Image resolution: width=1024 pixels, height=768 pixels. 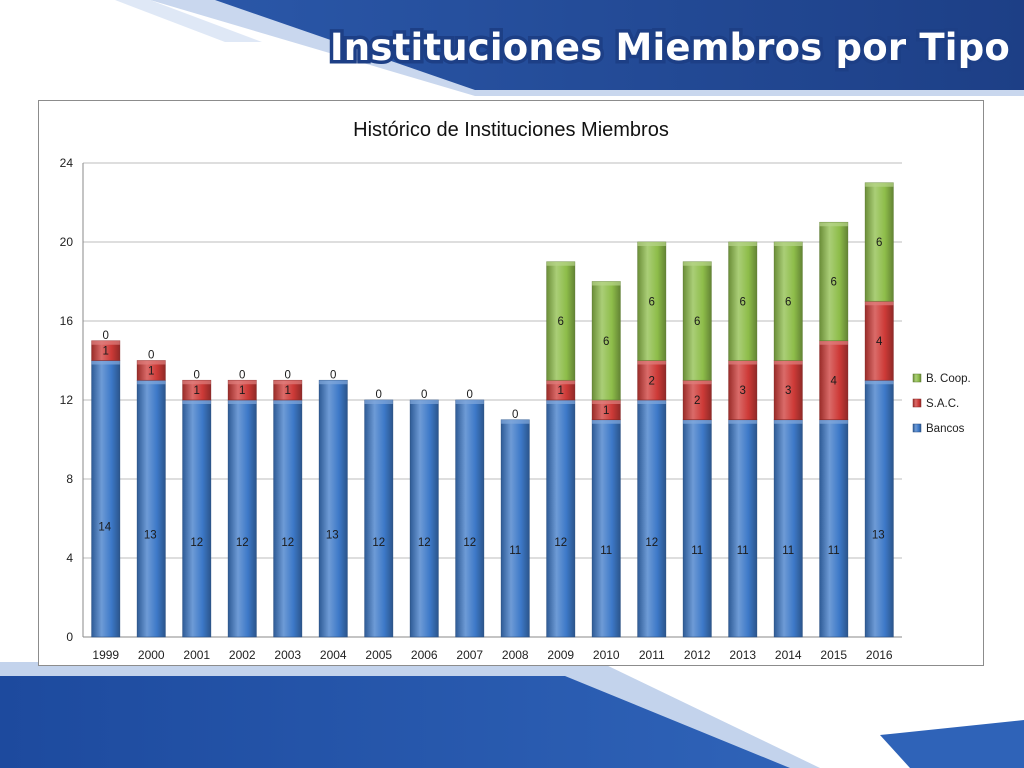 What do you see at coordinates (424, 518) in the screenshot?
I see `bar-bancos-2006` at bounding box center [424, 518].